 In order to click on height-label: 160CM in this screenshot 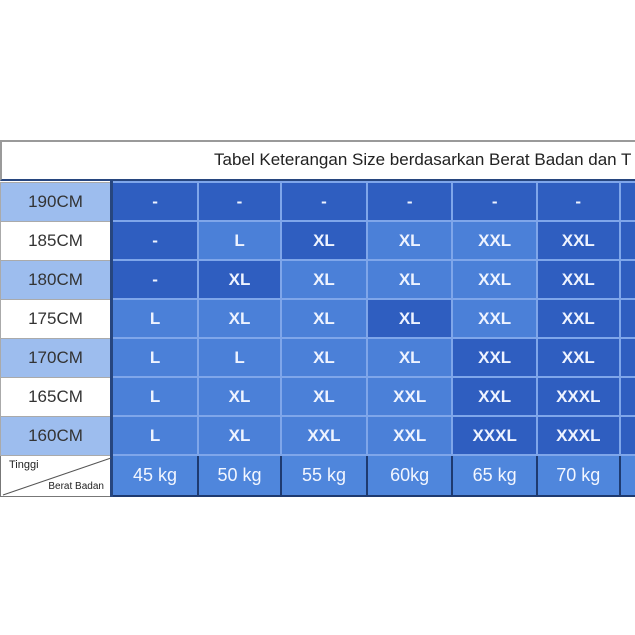, I will do `click(56, 435)`.